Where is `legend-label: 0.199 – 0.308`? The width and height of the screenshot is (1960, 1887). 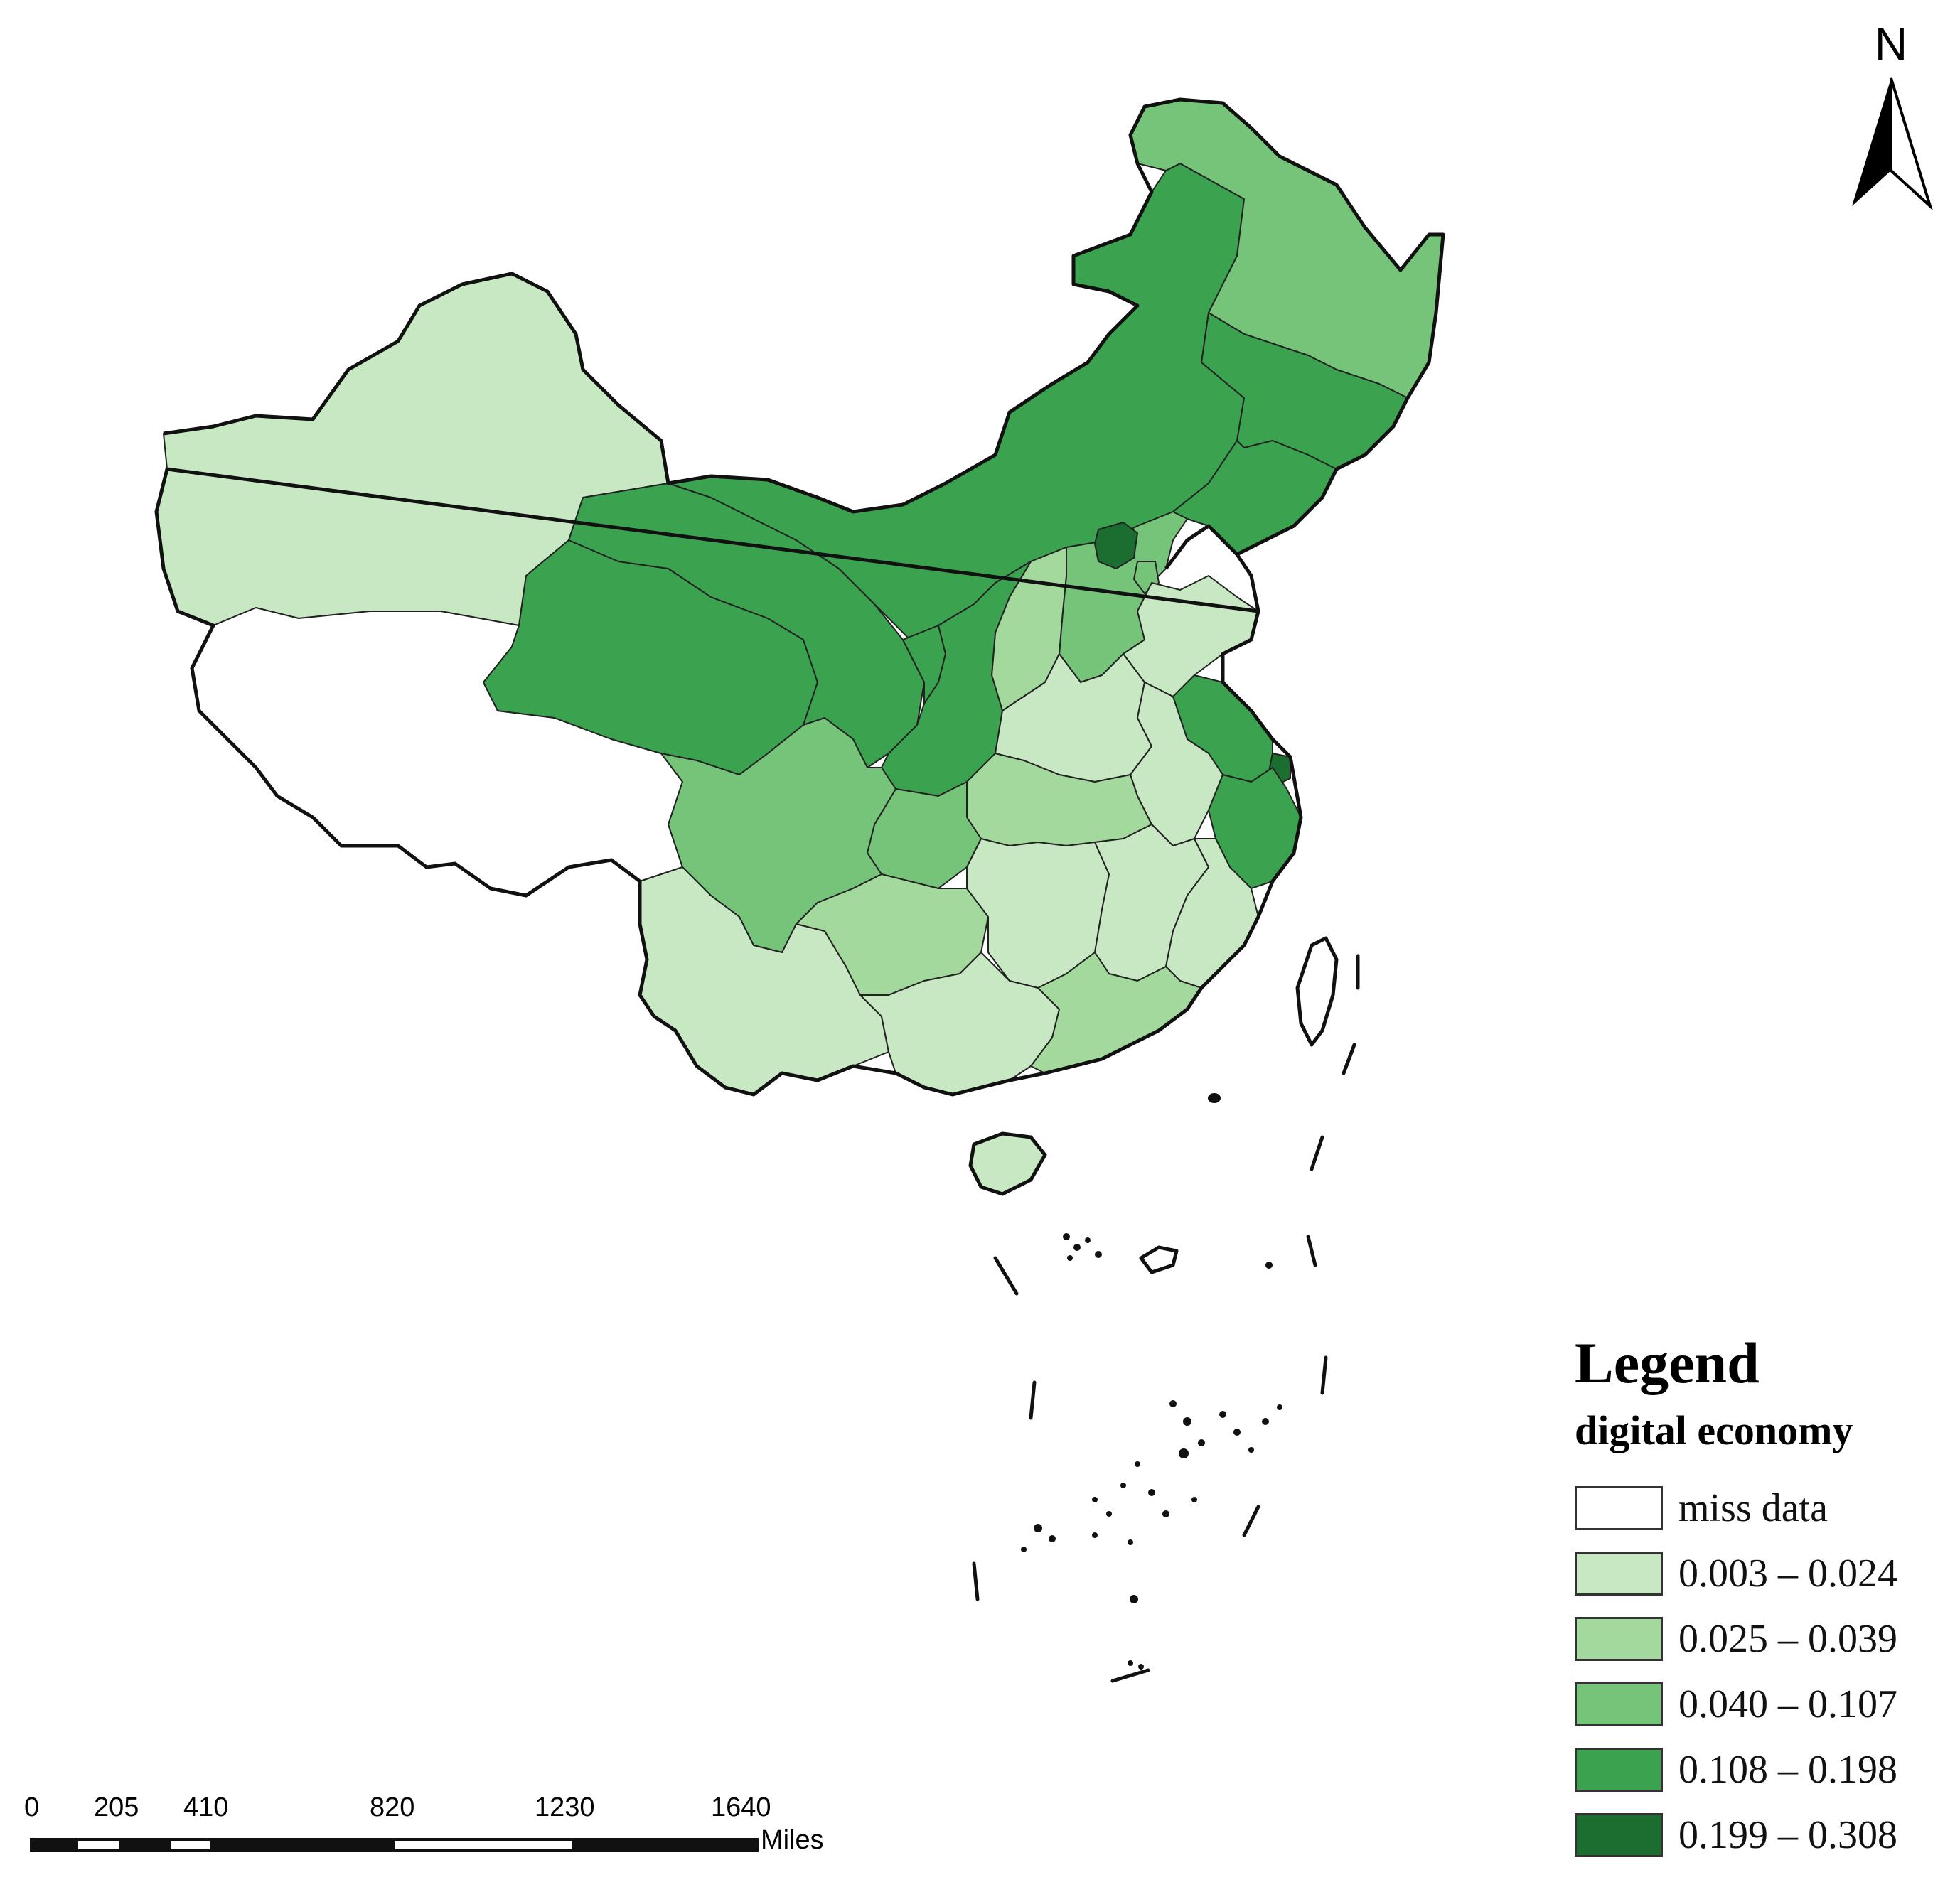 legend-label: 0.199 – 0.308 is located at coordinates (1787, 1835).